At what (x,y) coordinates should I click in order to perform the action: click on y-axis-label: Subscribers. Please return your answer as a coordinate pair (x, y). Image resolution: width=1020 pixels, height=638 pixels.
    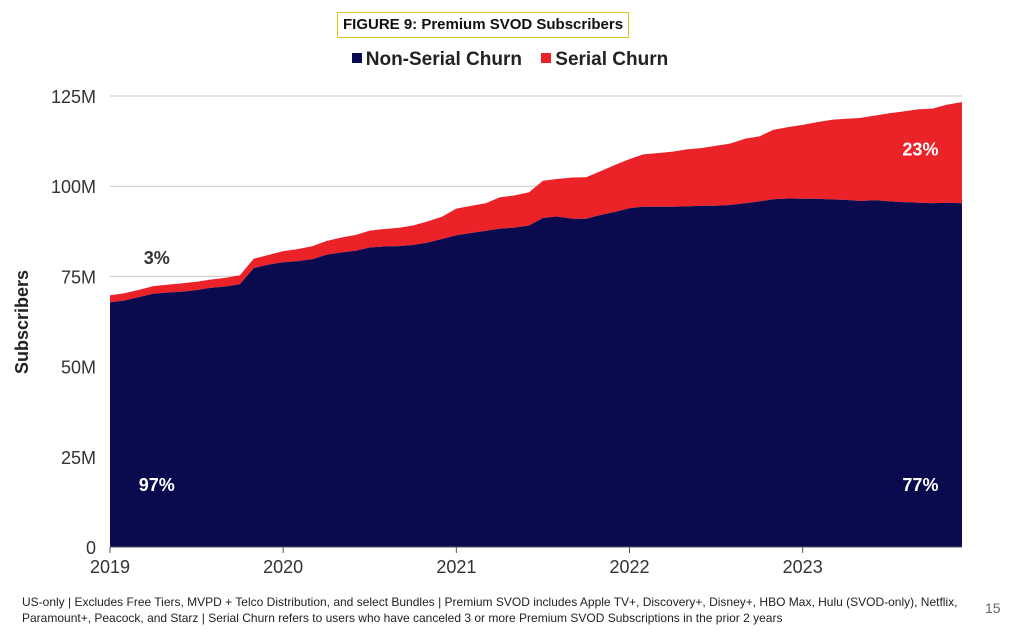
    Looking at the image, I should click on (22, 322).